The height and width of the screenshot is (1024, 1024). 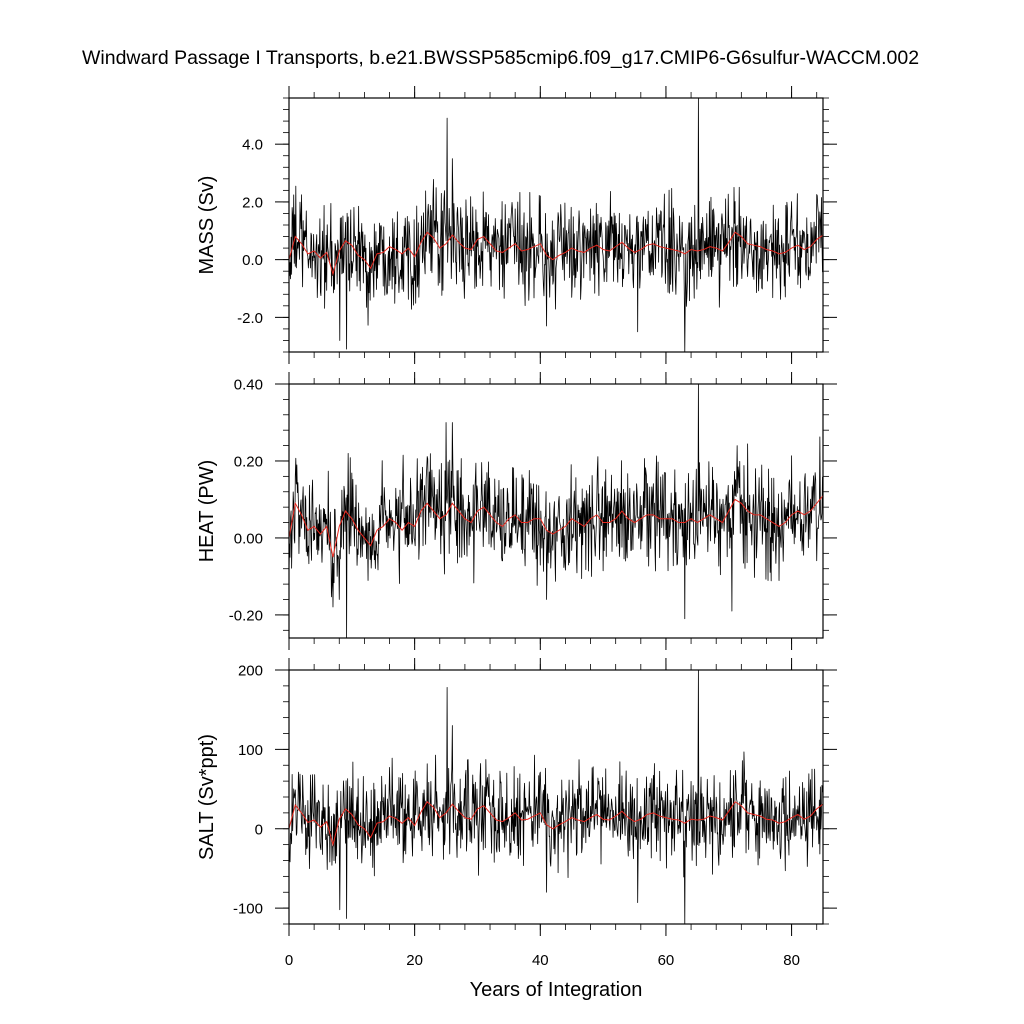 What do you see at coordinates (252, 145) in the screenshot?
I see `y-tick-label: 4.0` at bounding box center [252, 145].